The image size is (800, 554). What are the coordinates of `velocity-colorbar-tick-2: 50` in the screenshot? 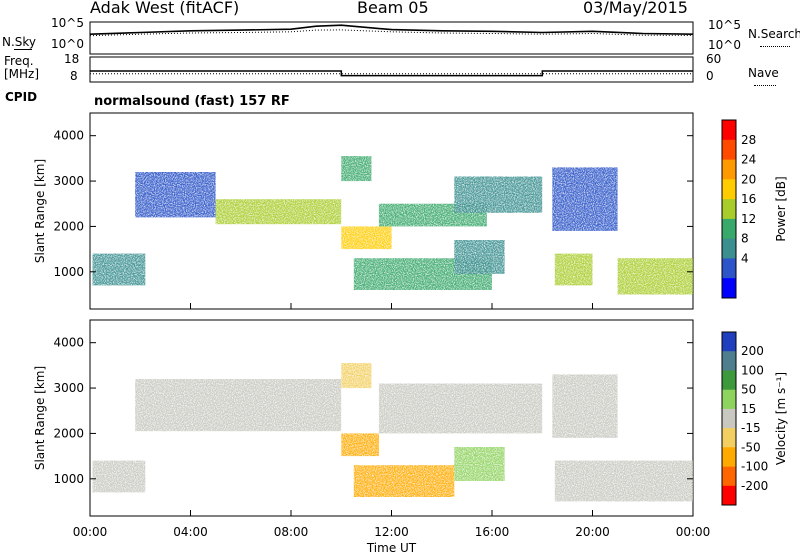 It's located at (748, 390).